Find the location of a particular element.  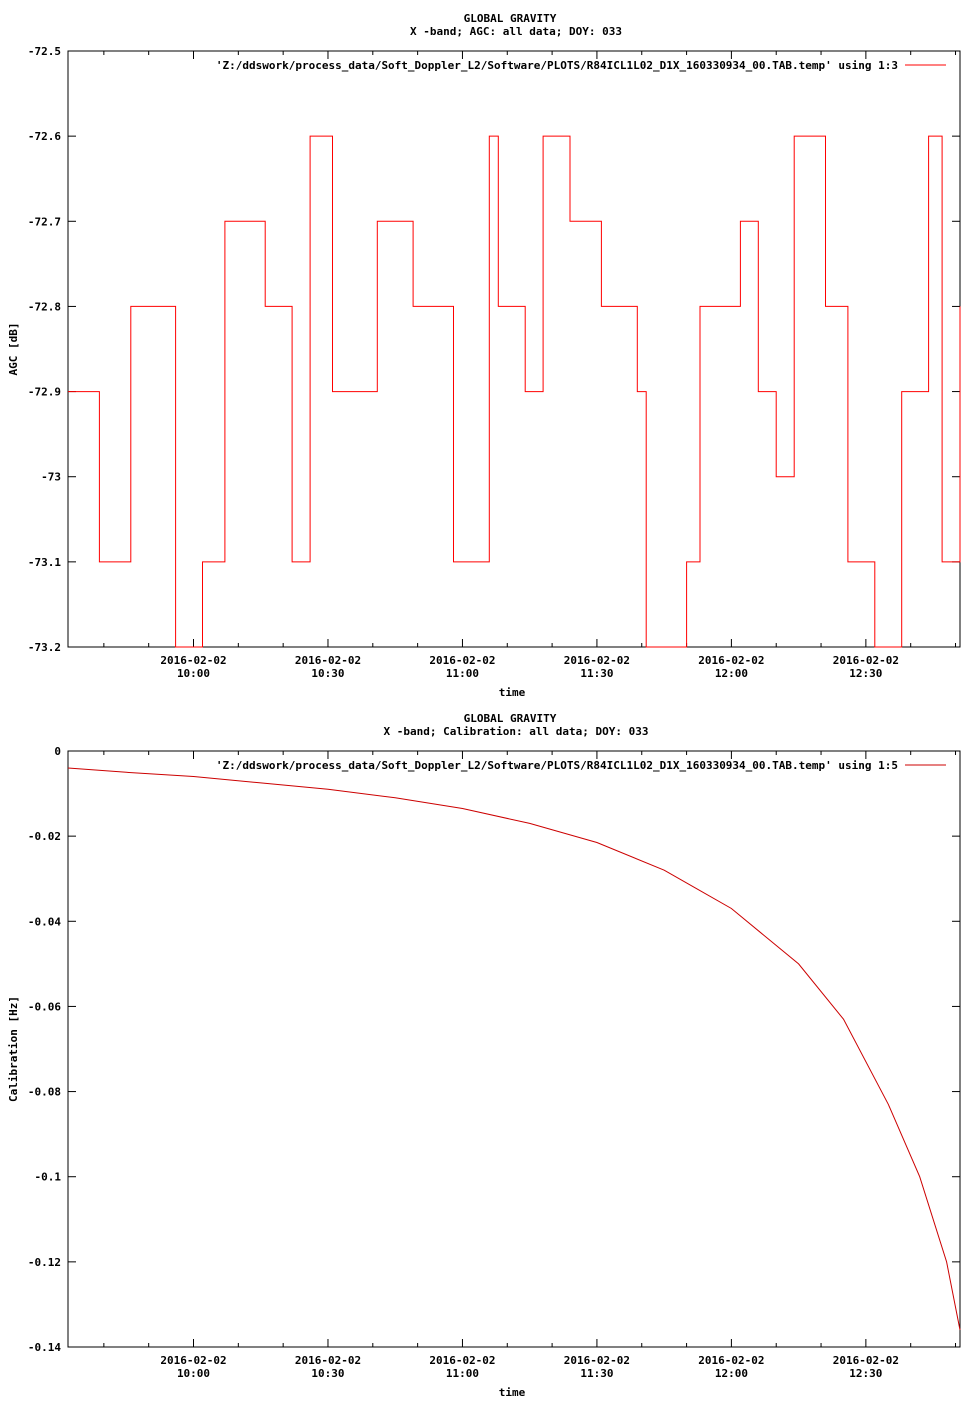

y-tick-label: -0.14 is located at coordinates (44, 1347).